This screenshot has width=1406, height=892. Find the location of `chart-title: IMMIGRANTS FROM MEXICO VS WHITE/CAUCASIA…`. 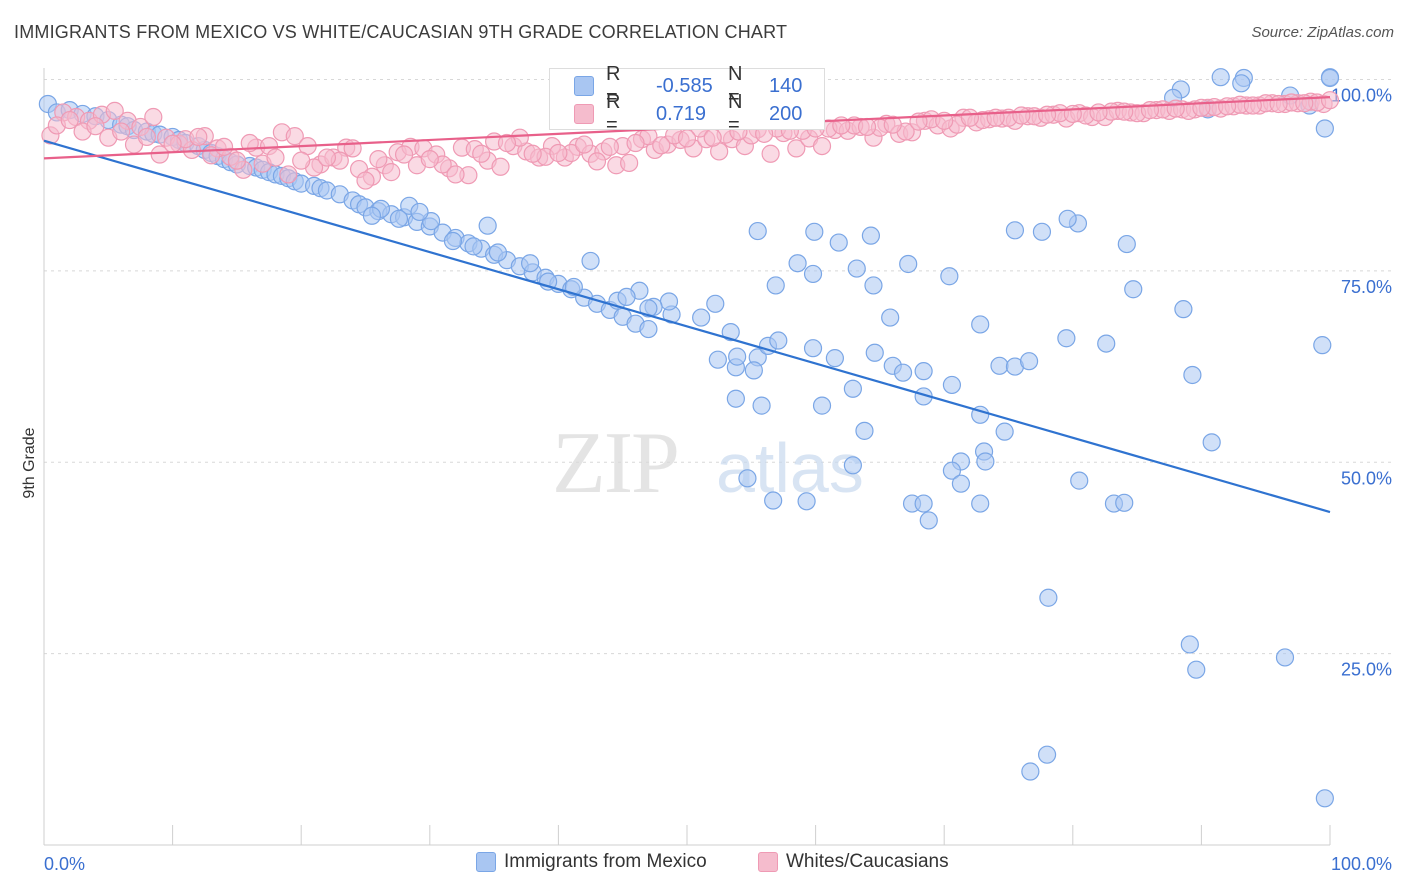

chart-title: IMMIGRANTS FROM MEXICO VS WHITE/CAUCASIA… is located at coordinates (401, 32).